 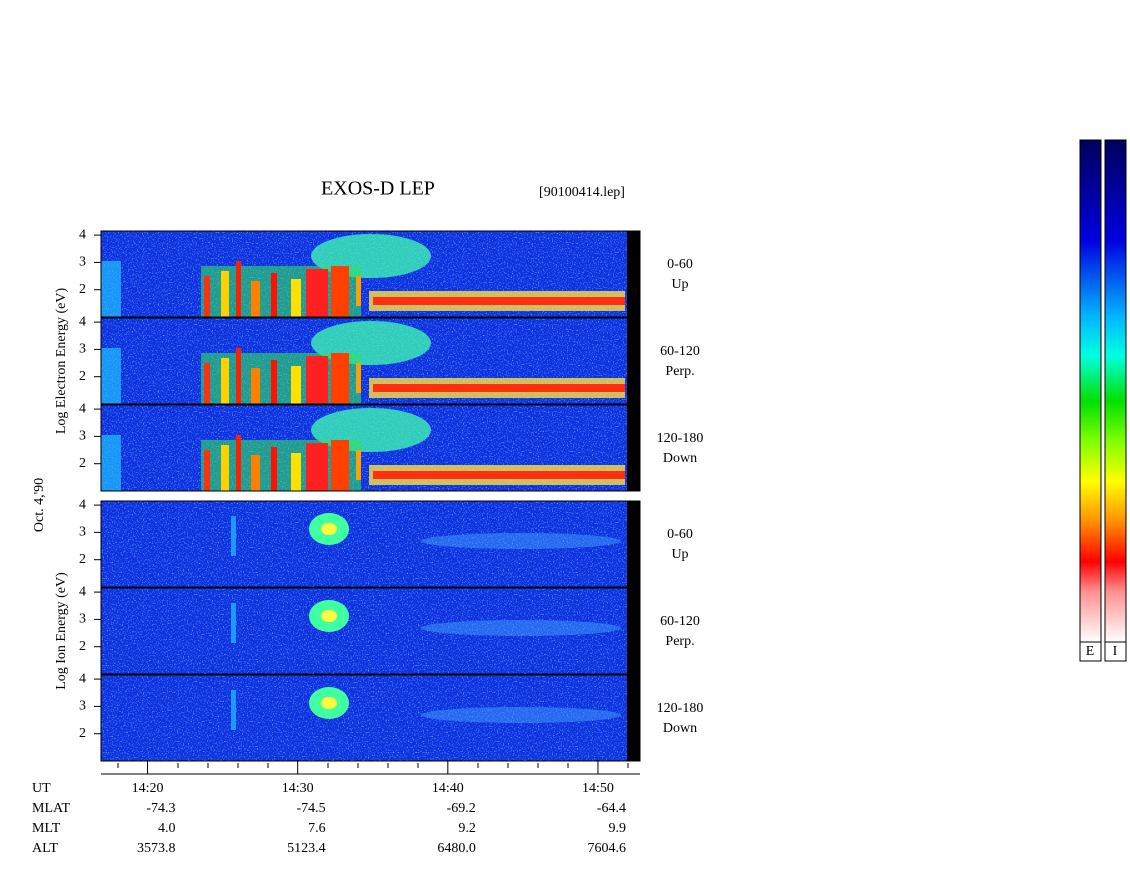 I want to click on title: EXOS-D LEP, so click(x=378, y=189).